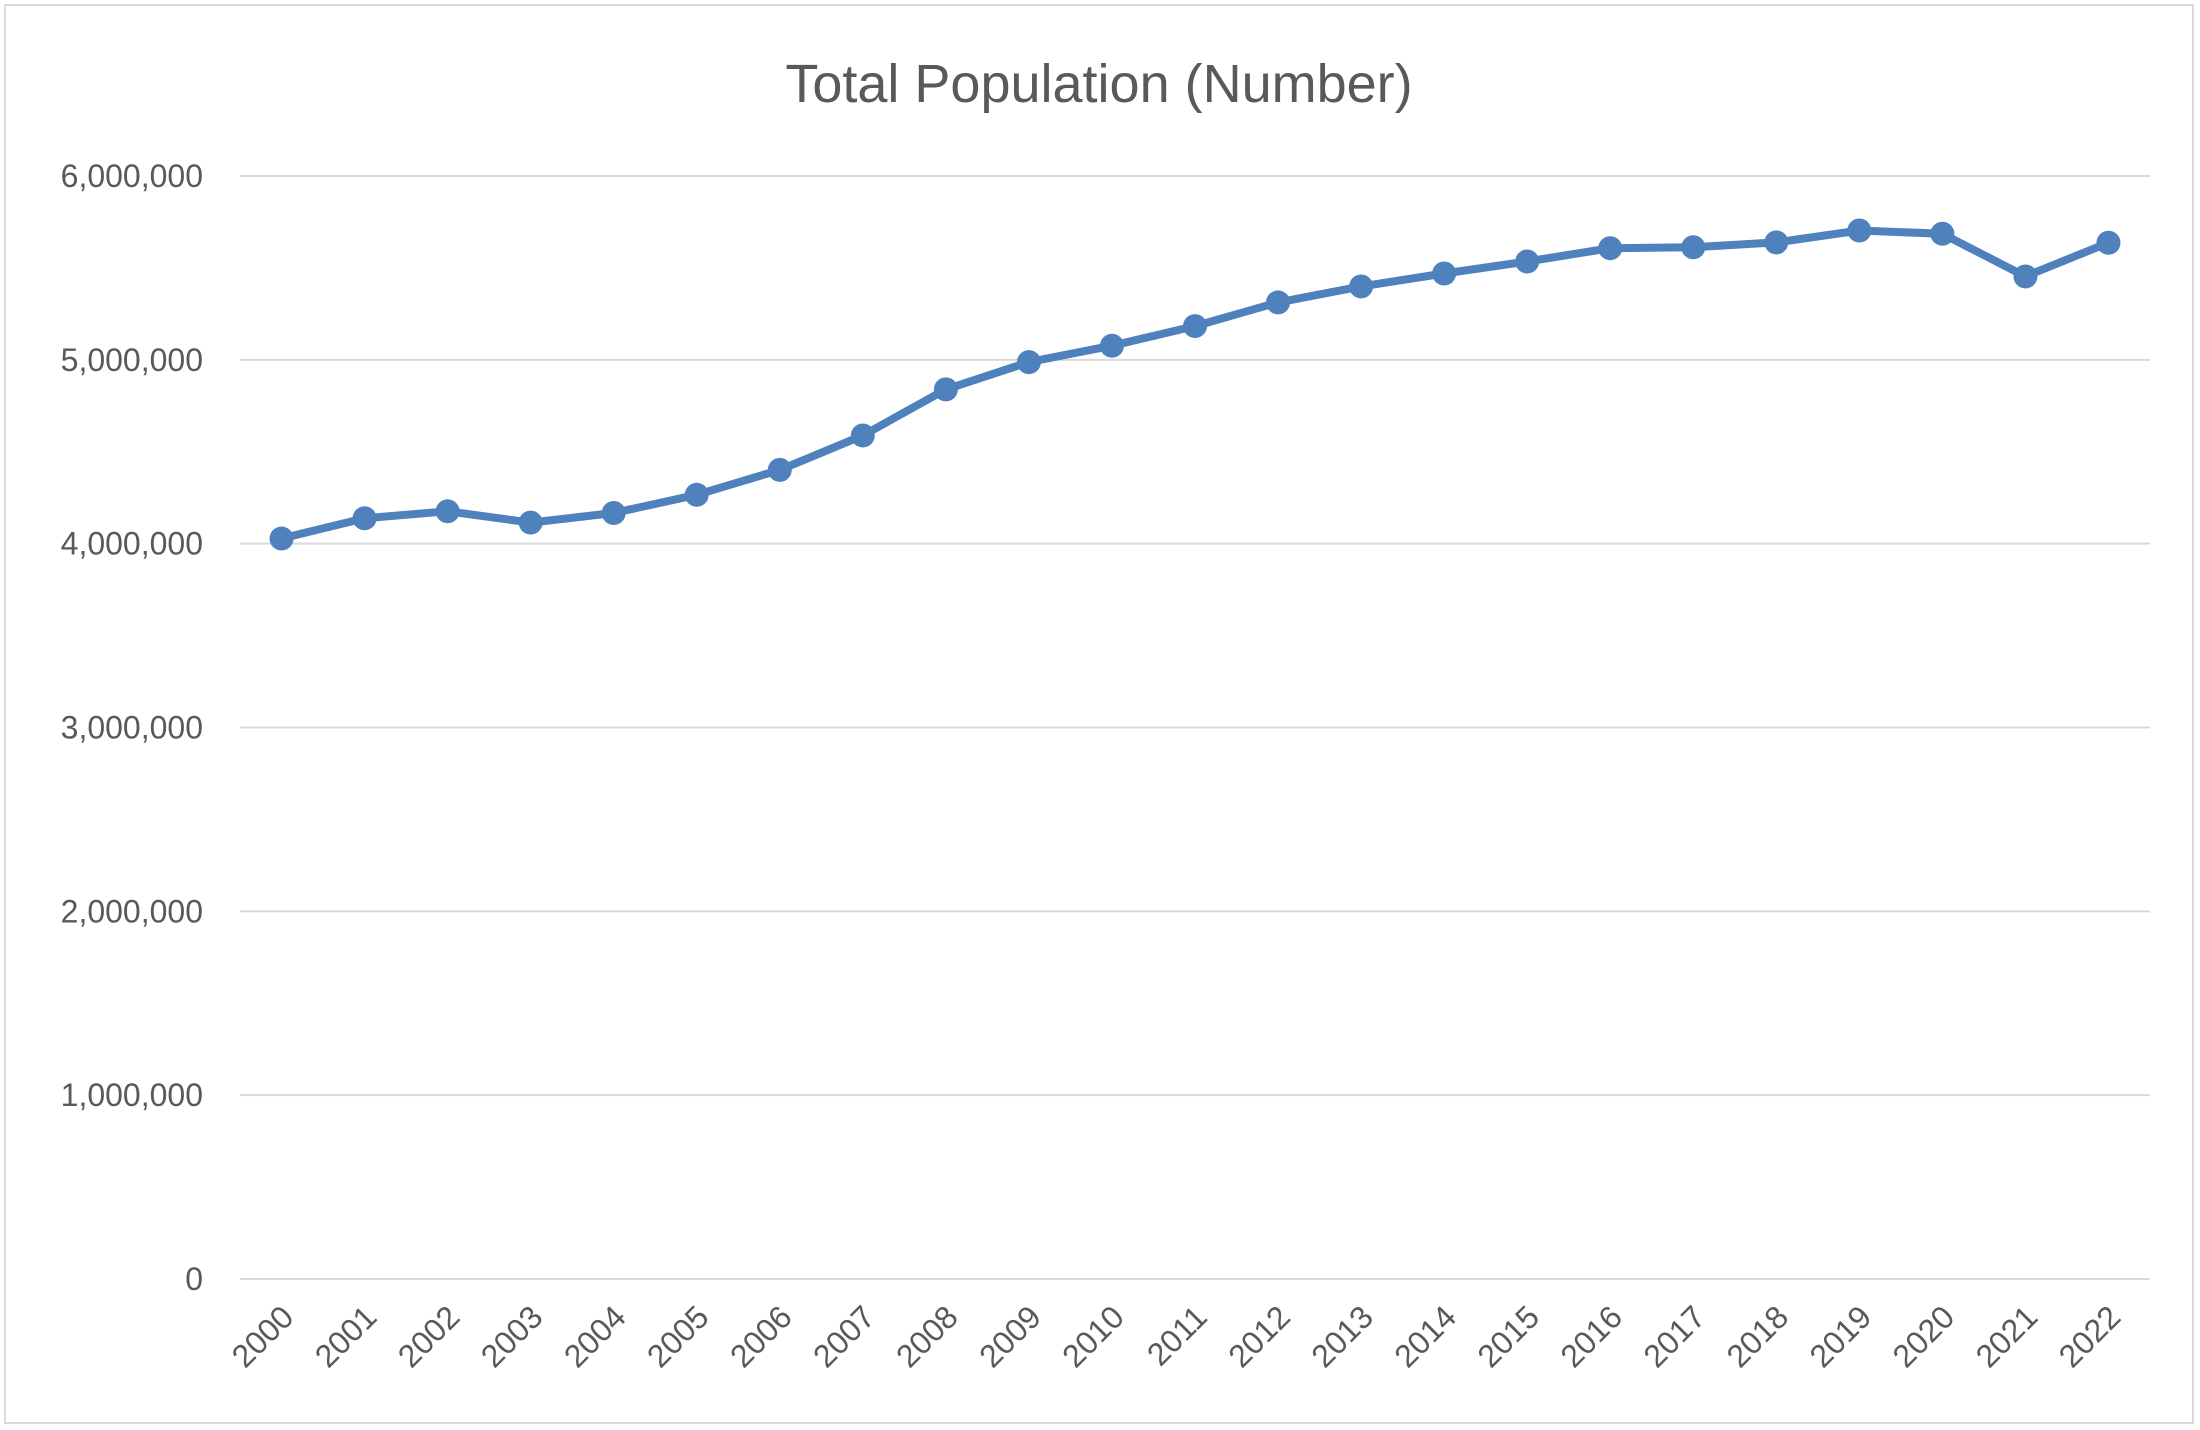  Describe the element at coordinates (1098, 84) in the screenshot. I see `chart-title: Total Population (Number)` at that location.